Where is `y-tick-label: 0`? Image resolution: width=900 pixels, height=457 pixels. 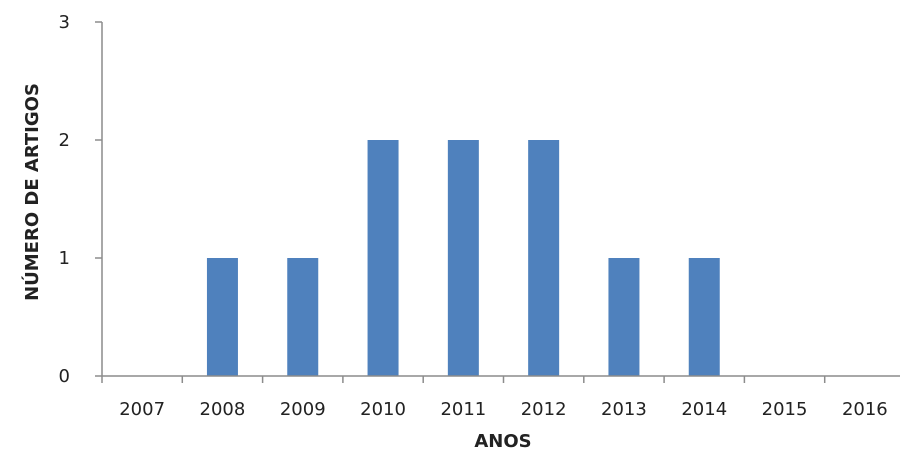 y-tick-label: 0 is located at coordinates (64, 376).